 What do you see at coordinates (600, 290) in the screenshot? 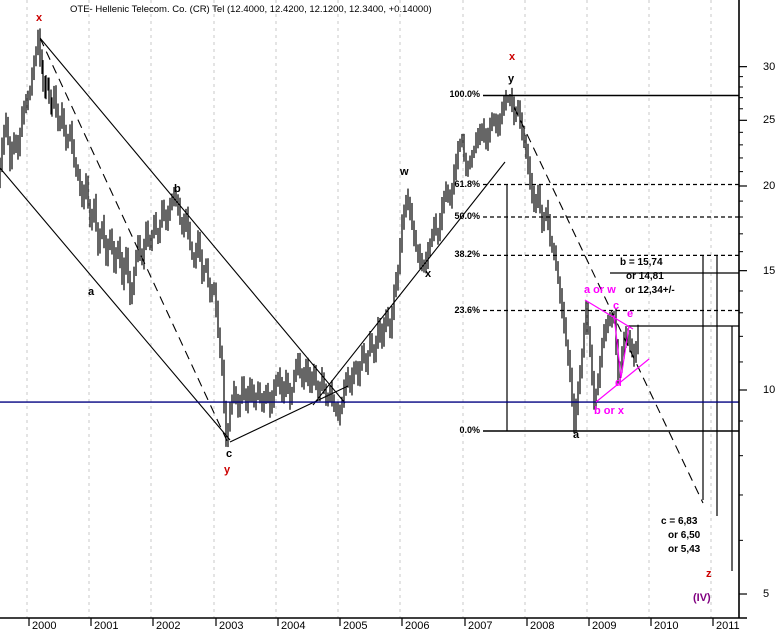
I see `annotation-label: a or w` at bounding box center [600, 290].